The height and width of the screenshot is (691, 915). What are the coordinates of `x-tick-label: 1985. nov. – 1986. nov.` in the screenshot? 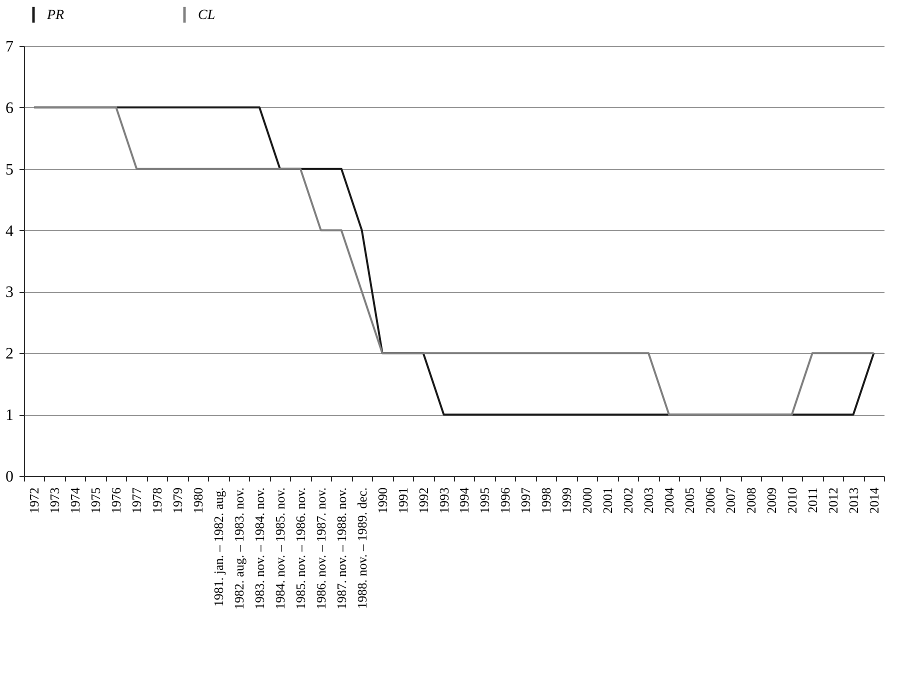 It's located at (300, 549).